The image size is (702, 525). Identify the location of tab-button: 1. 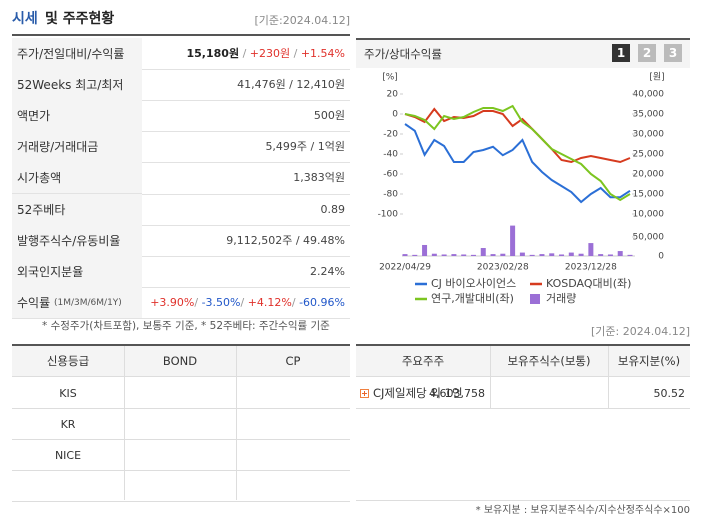
(621, 53).